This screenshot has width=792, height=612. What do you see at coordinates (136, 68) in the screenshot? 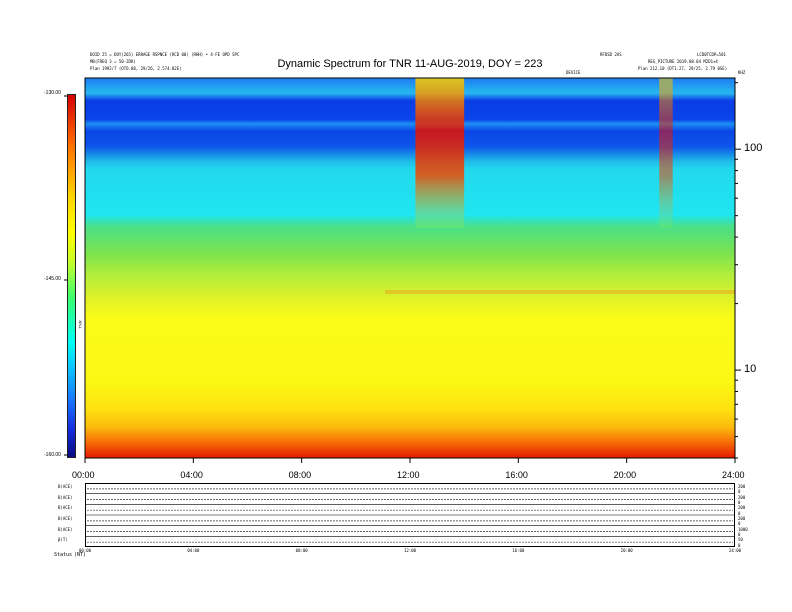
I see `header-left-line3: Plan 1992/7 (OTO.08, 29/26, 2.574.02E)` at bounding box center [136, 68].